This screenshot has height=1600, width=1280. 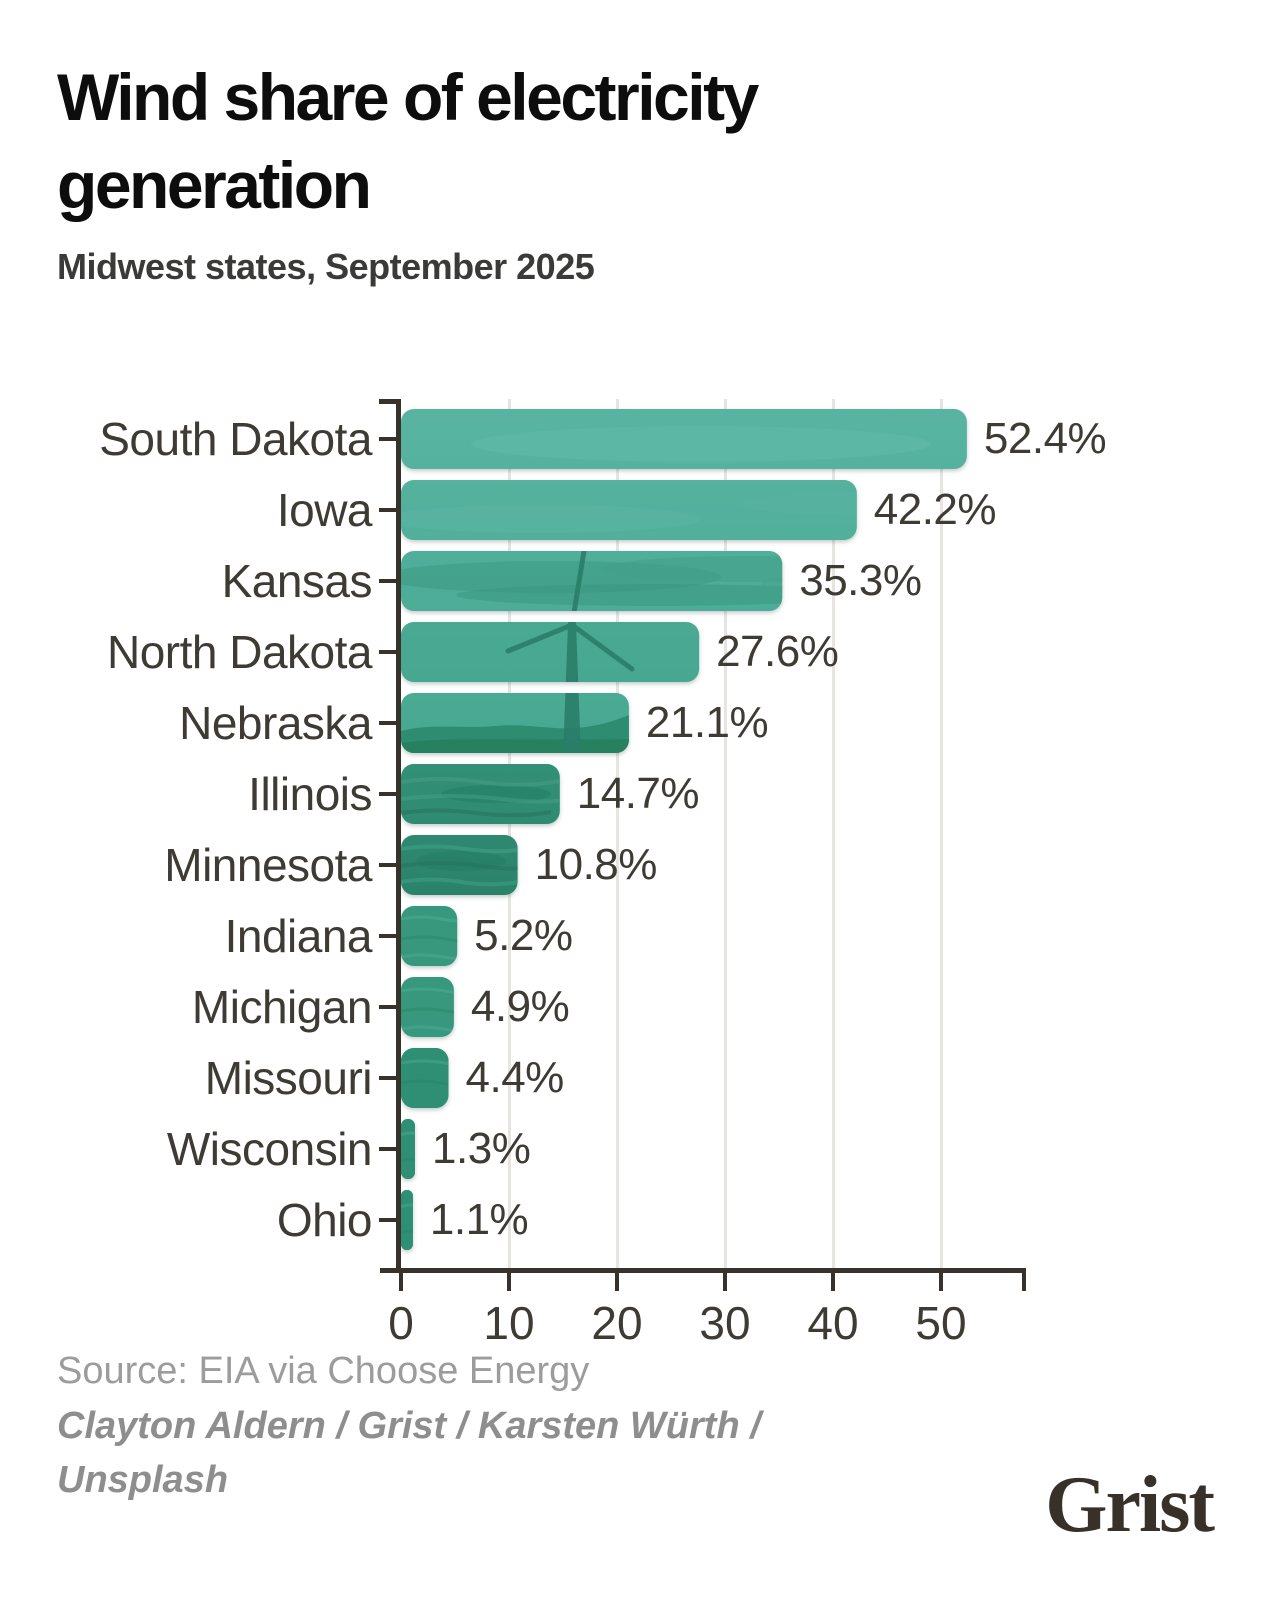 What do you see at coordinates (481, 1148) in the screenshot?
I see `value-label: 1.3%` at bounding box center [481, 1148].